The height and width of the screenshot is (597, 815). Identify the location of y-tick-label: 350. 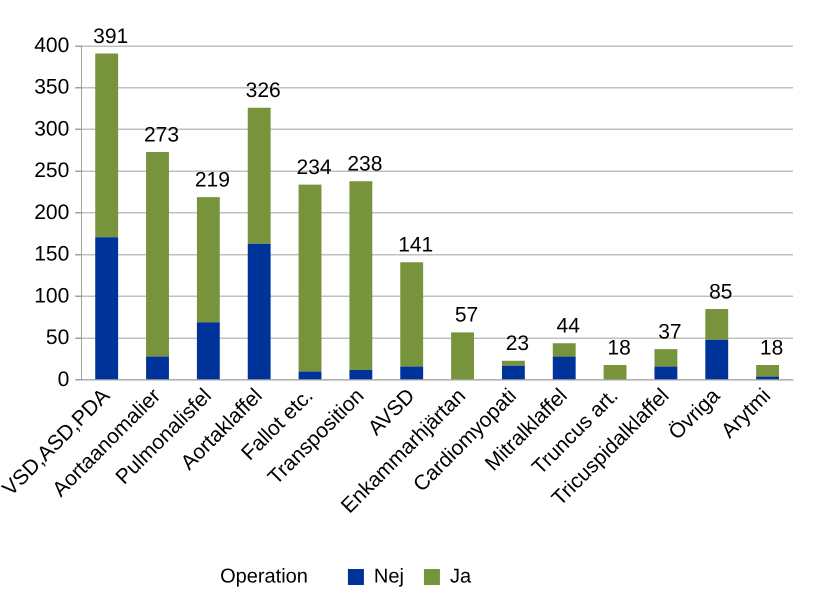
(52, 87).